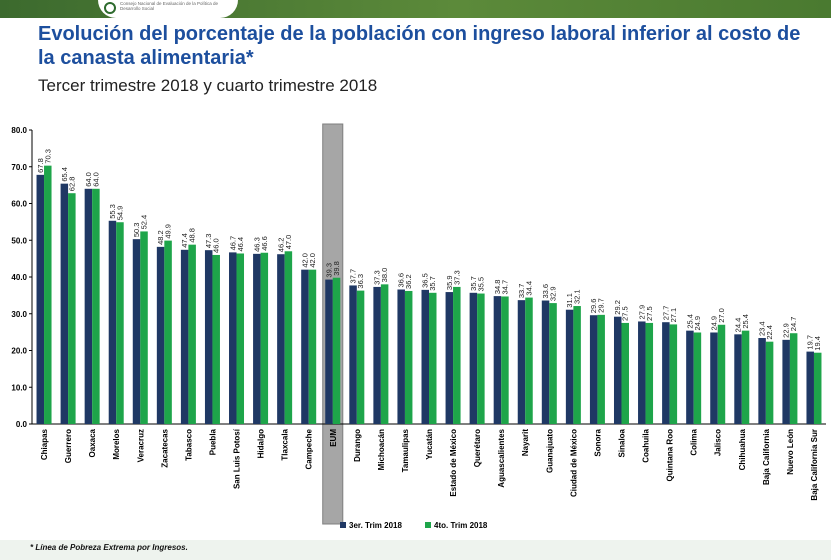 The image size is (831, 560). What do you see at coordinates (168, 231) in the screenshot?
I see `data-label: 49.9` at bounding box center [168, 231].